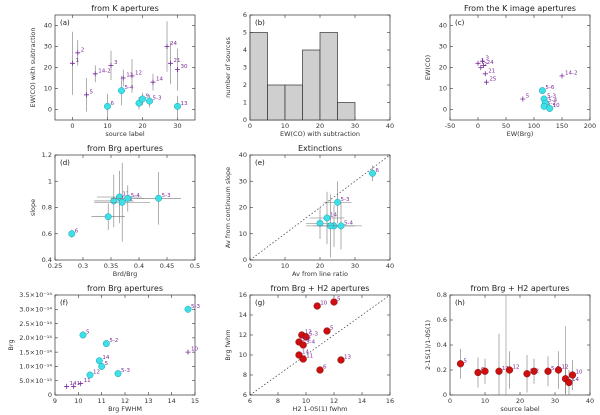 The height and width of the screenshot is (415, 600). I want to click on x-axis-label: EW(Brg), so click(520, 134).